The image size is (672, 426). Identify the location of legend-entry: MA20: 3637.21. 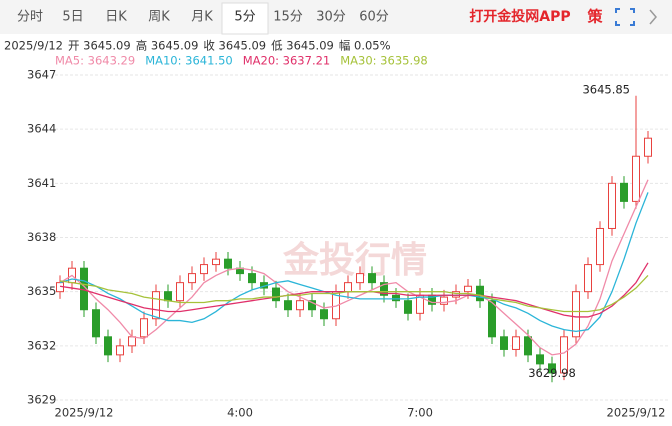
(287, 61).